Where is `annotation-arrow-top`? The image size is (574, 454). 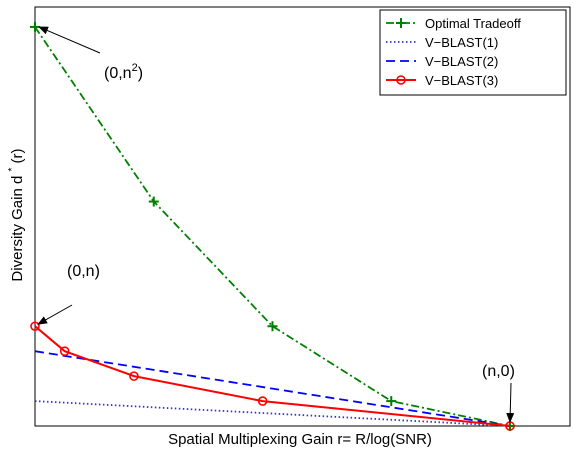
annotation-arrow-top is located at coordinates (69, 40).